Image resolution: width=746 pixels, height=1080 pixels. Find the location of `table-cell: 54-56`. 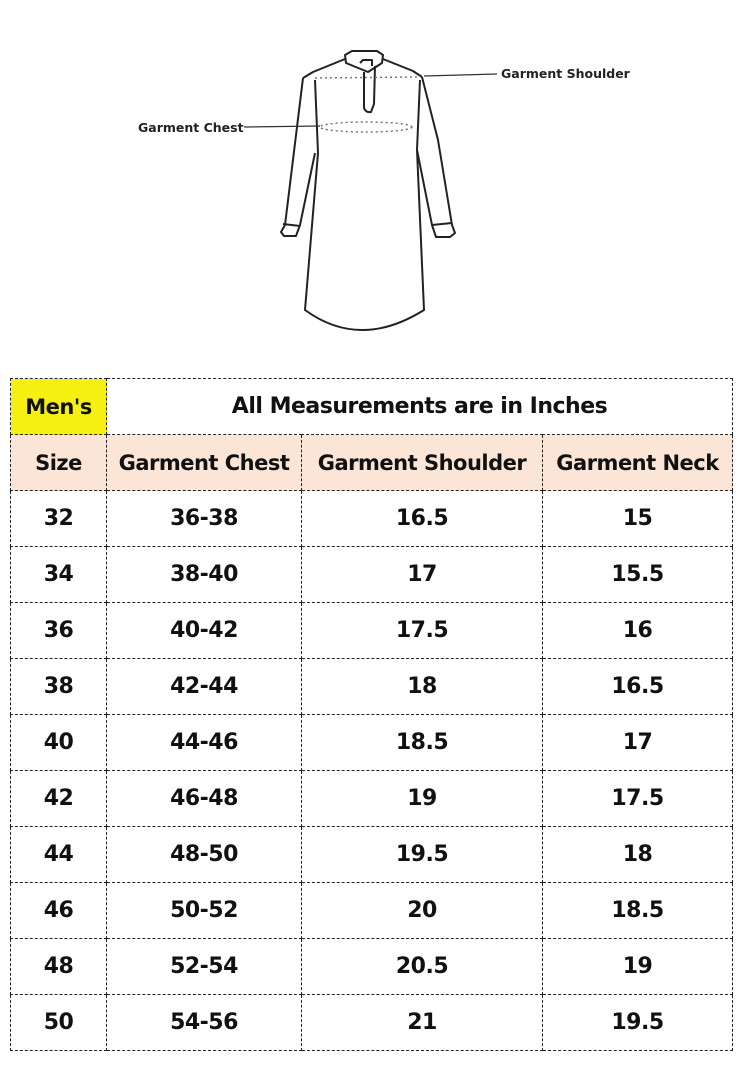

table-cell: 54-56 is located at coordinates (204, 1022).